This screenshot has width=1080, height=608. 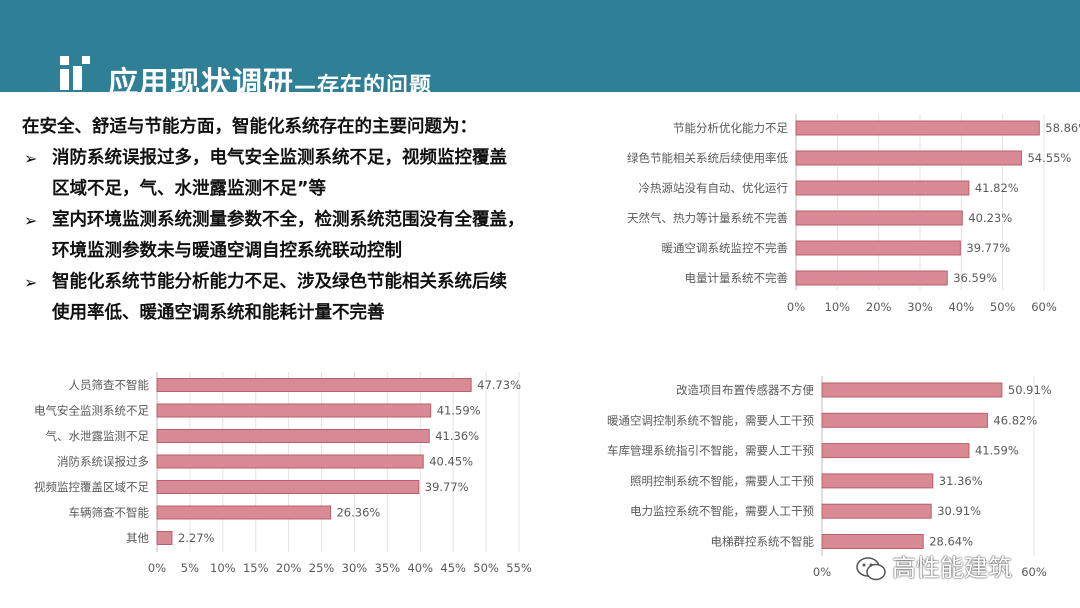 I want to click on value-label: 36.59%, so click(x=975, y=278).